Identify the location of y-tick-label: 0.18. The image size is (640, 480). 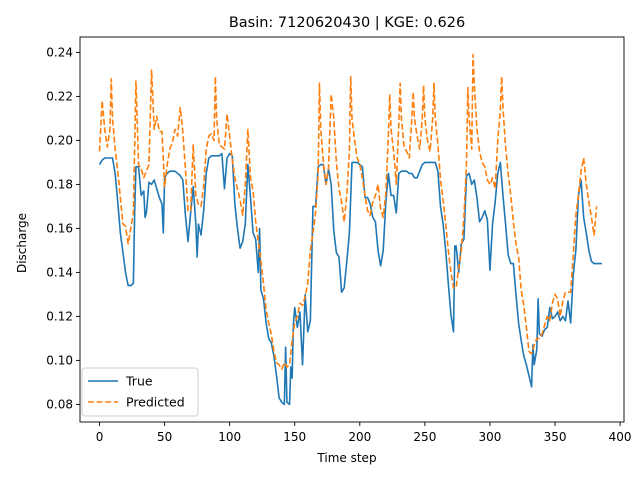
(59, 185).